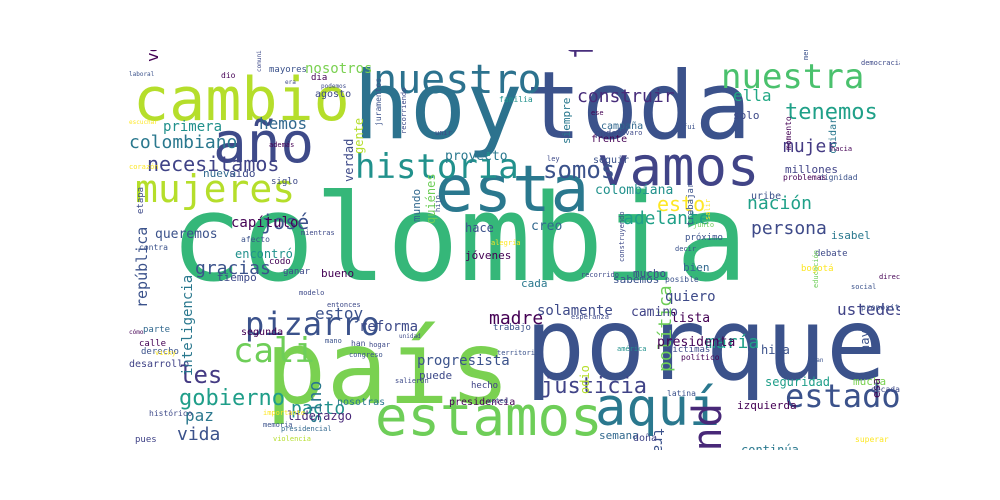 The width and height of the screenshot is (1000, 500). I want to click on word-colombiana: continúa, so click(770, 446).